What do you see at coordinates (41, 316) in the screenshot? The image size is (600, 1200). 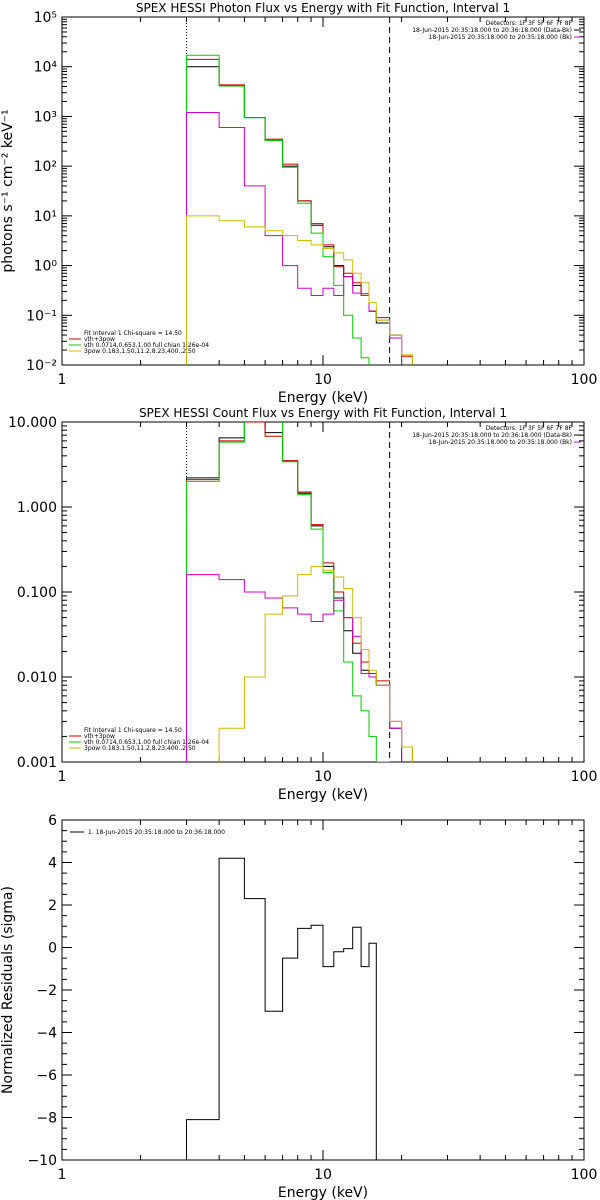 I see `y-tick-label: 10⁻¹` at bounding box center [41, 316].